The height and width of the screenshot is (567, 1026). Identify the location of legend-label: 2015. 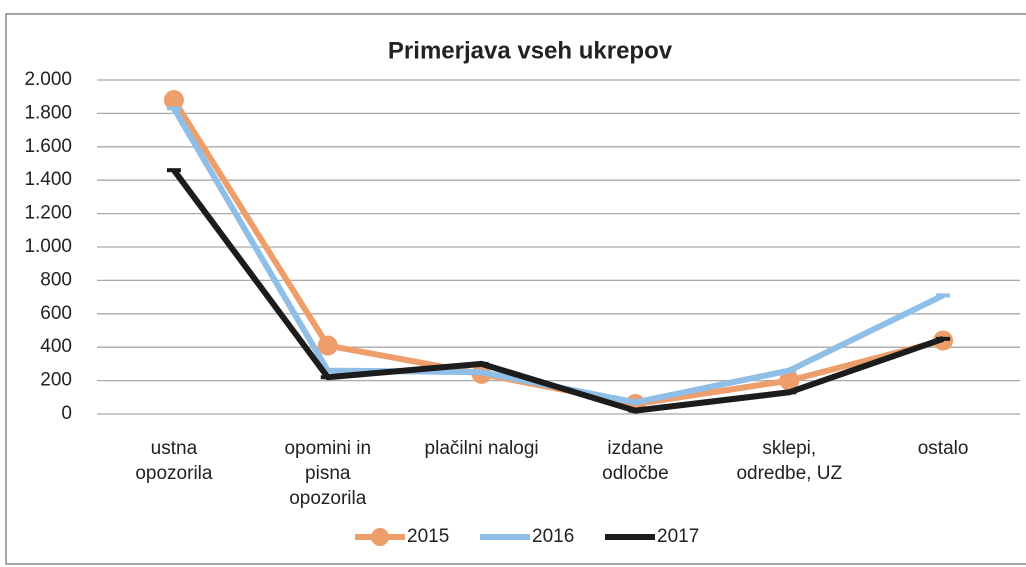
(428, 536).